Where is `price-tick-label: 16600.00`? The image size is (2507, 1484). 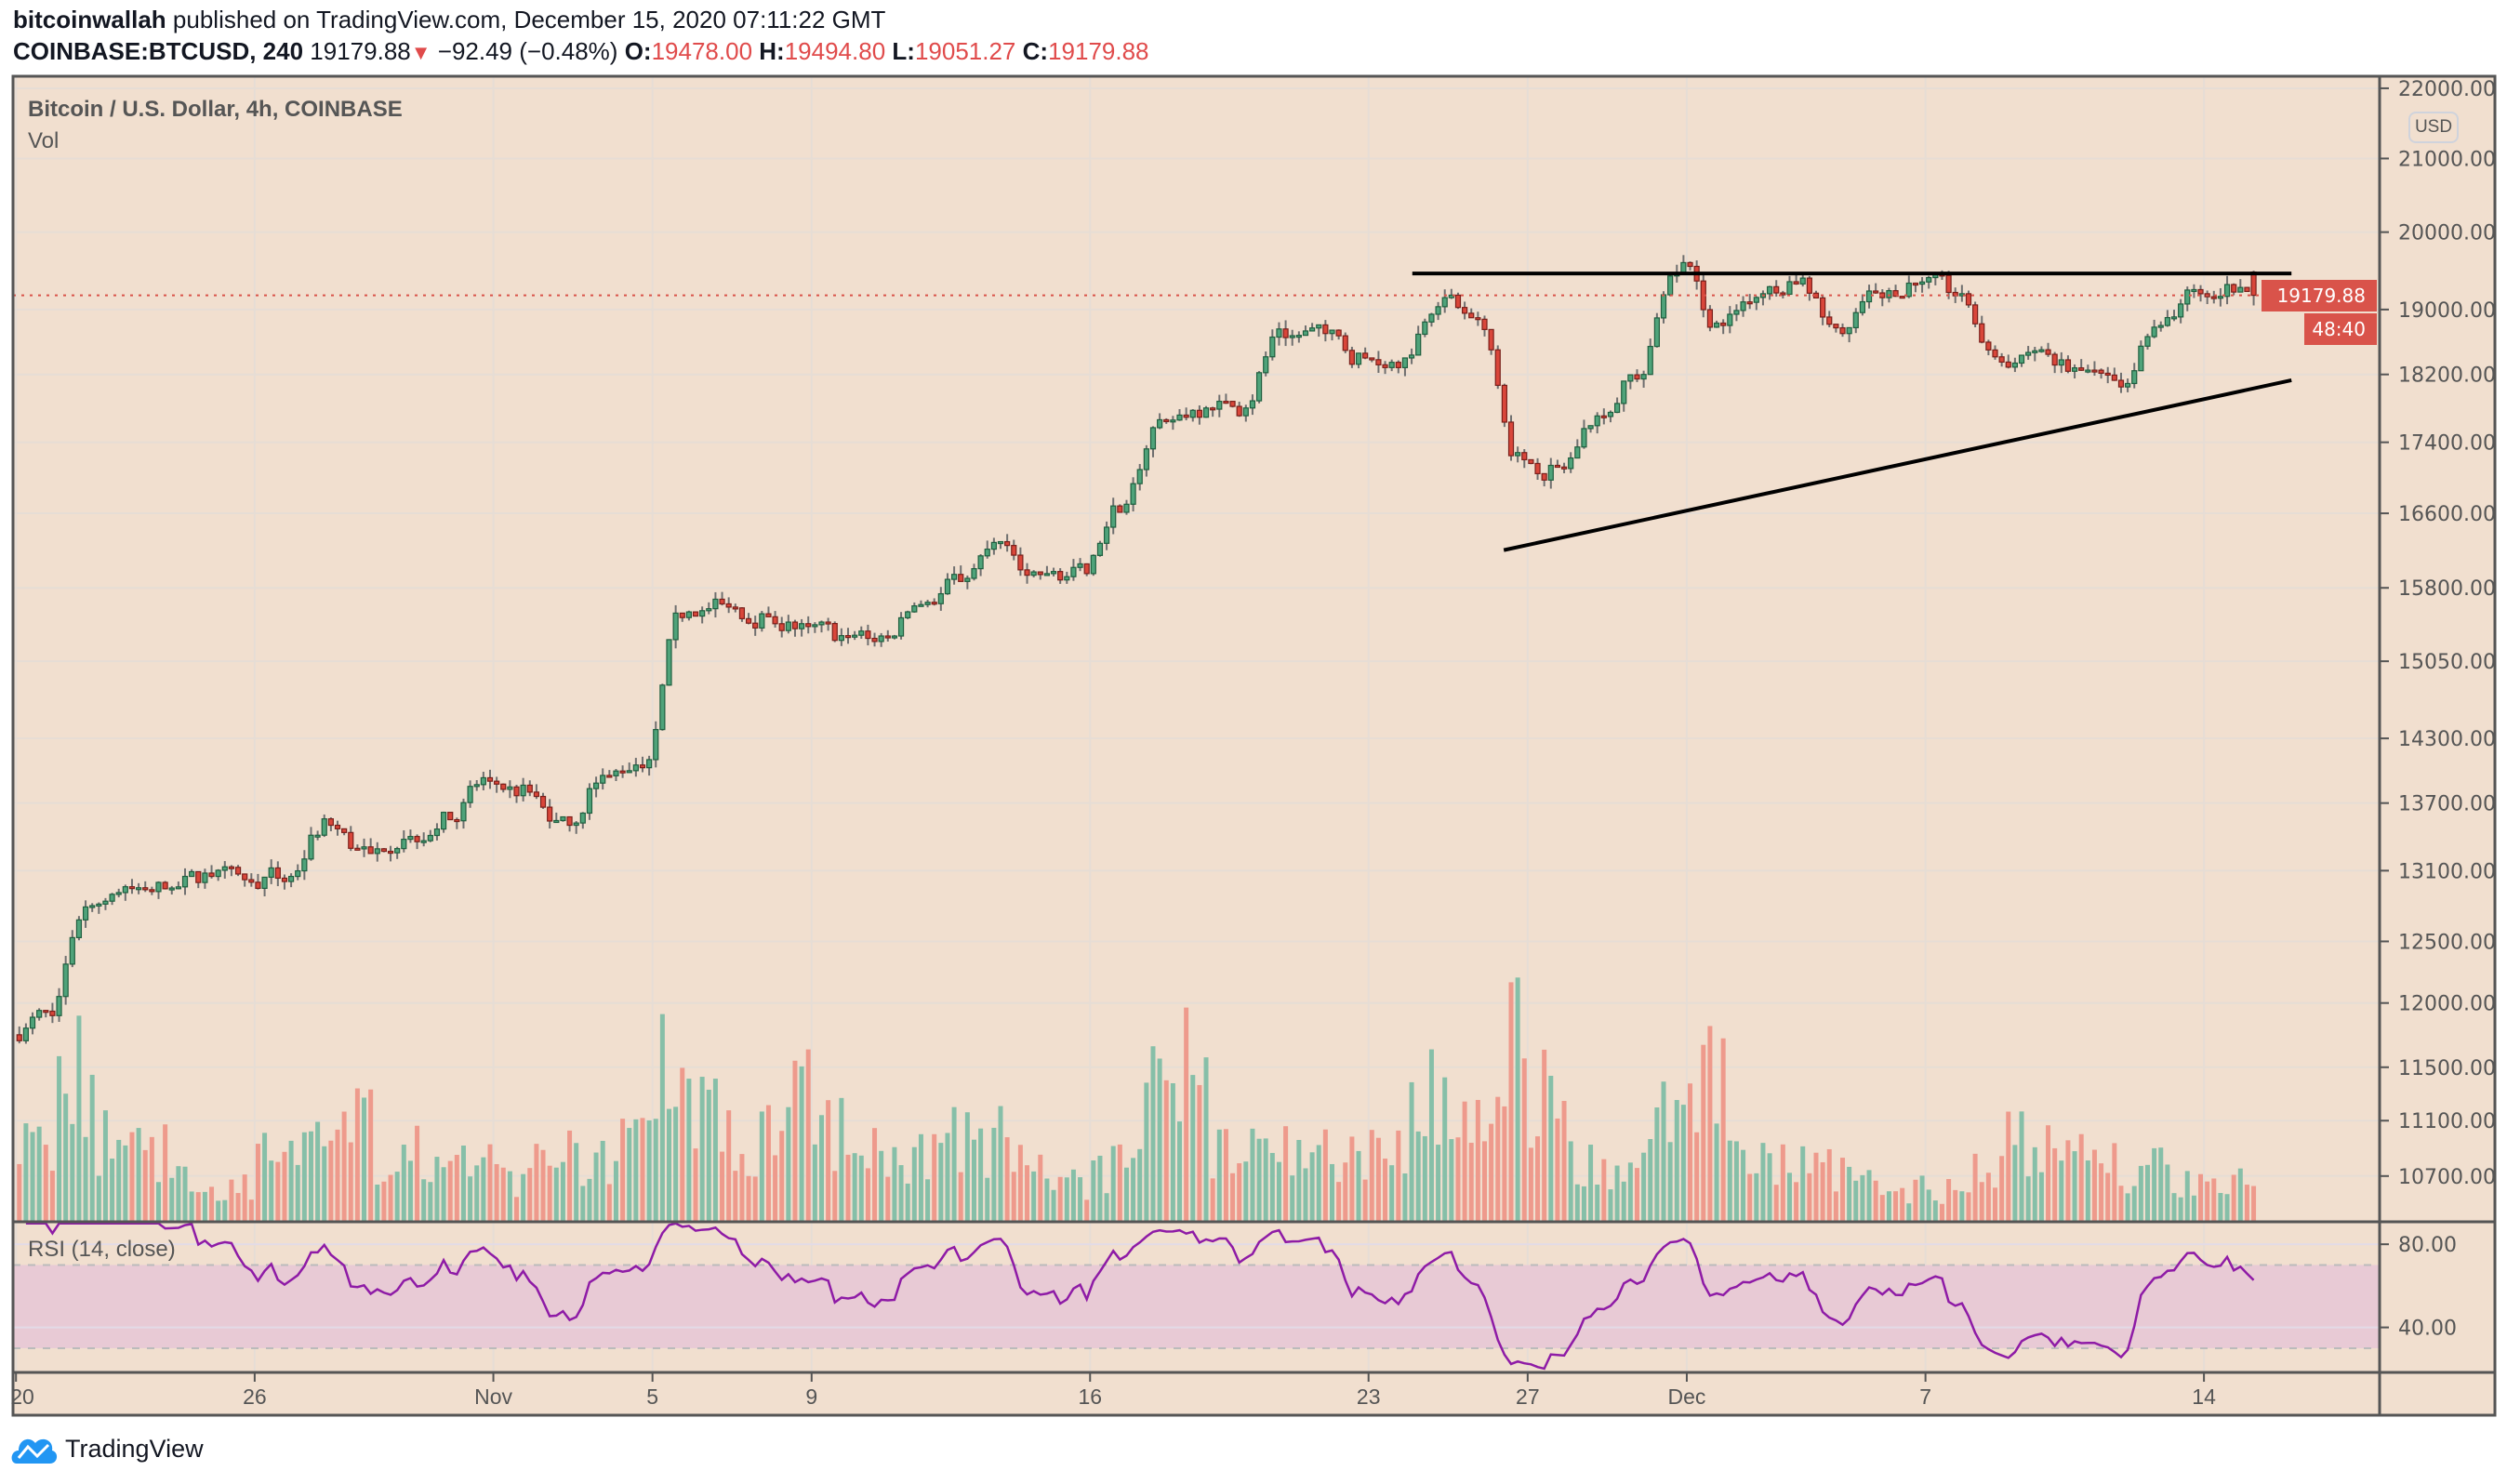
price-tick-label: 16600.00 is located at coordinates (2447, 514).